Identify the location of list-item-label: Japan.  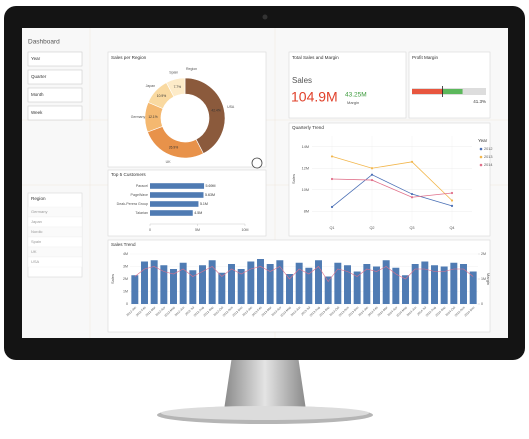
(36, 221).